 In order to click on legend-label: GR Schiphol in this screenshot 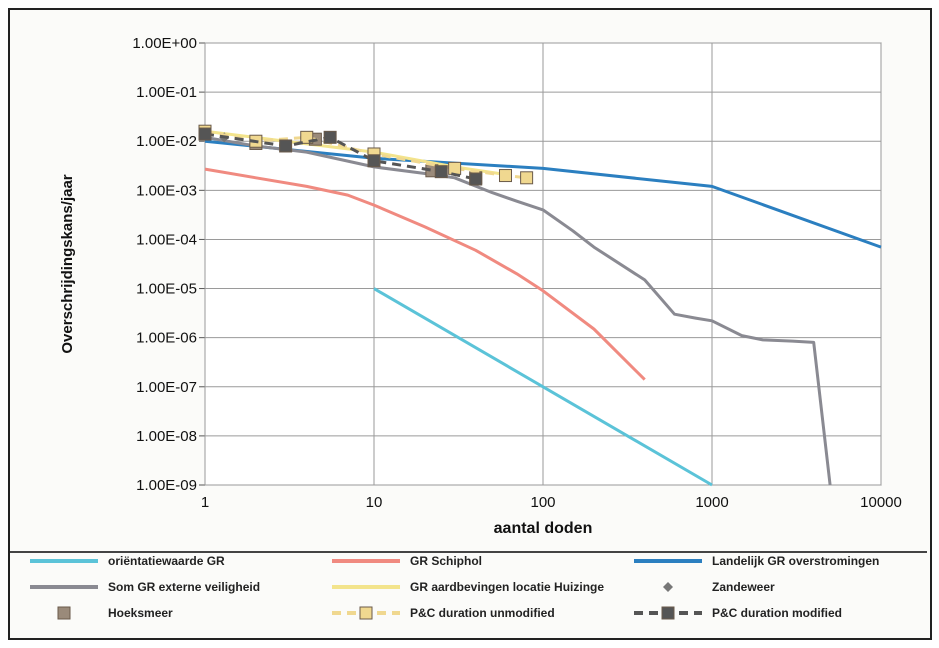, I will do `click(446, 561)`.